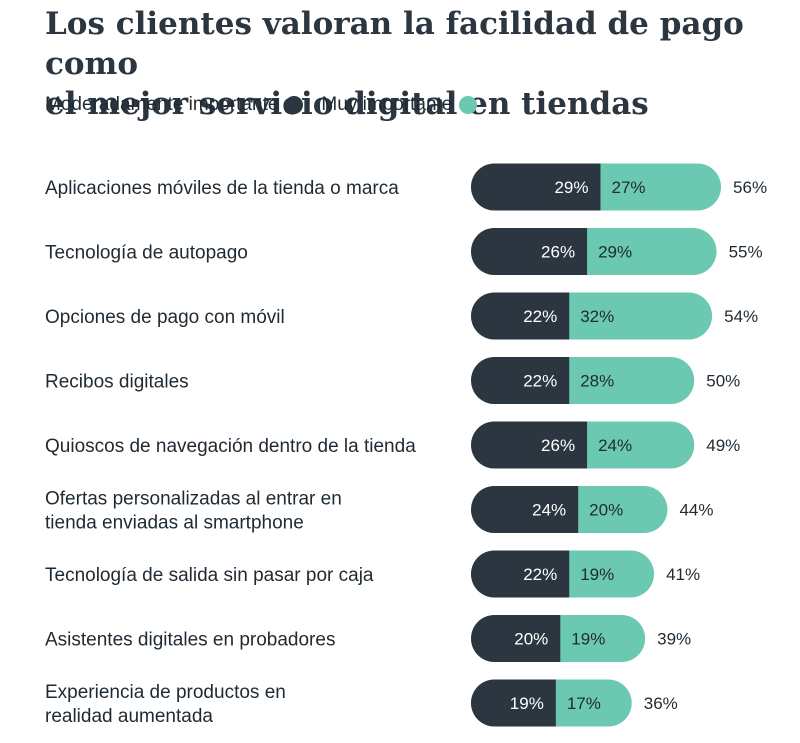 The width and height of the screenshot is (800, 743). I want to click on segment-label-muy: 32%, so click(597, 316).